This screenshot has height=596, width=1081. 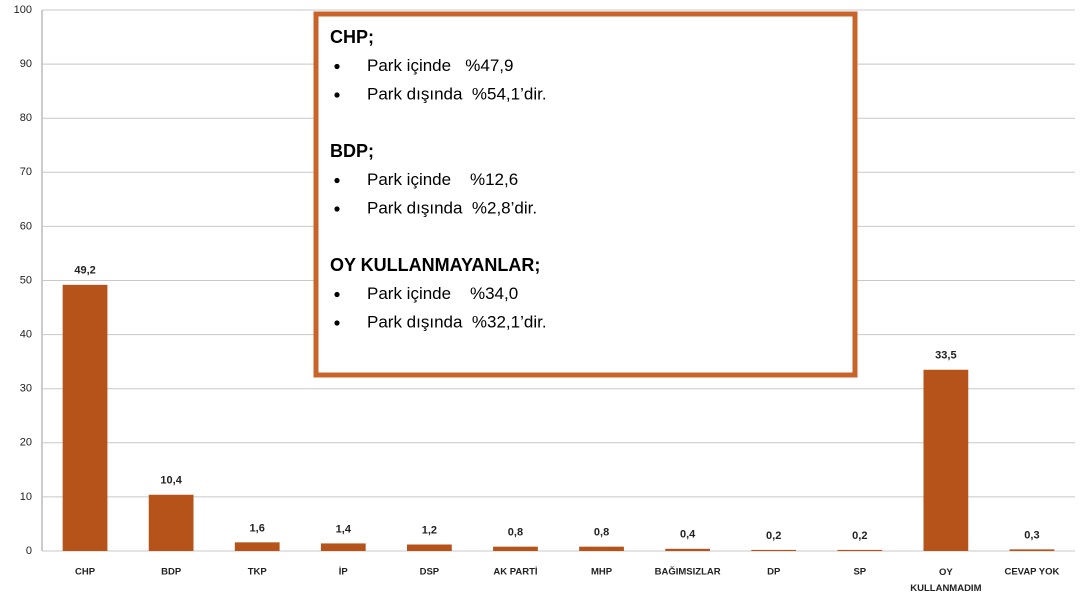 What do you see at coordinates (859, 572) in the screenshot?
I see `x-tick-label: SP` at bounding box center [859, 572].